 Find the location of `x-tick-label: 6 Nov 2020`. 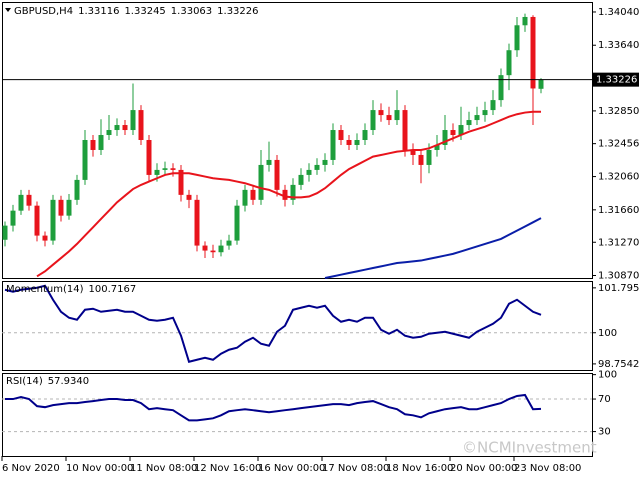

x-tick-label: 6 Nov 2020 is located at coordinates (31, 468).